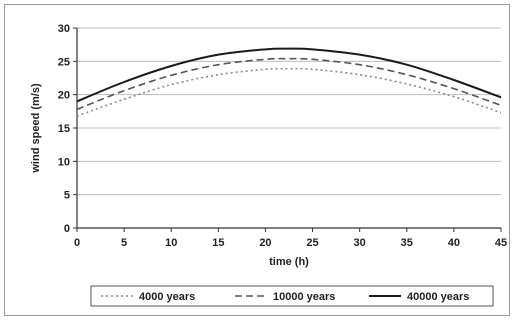 Image resolution: width=516 pixels, height=322 pixels. Describe the element at coordinates (289, 262) in the screenshot. I see `x-axis-title: time (h)` at that location.